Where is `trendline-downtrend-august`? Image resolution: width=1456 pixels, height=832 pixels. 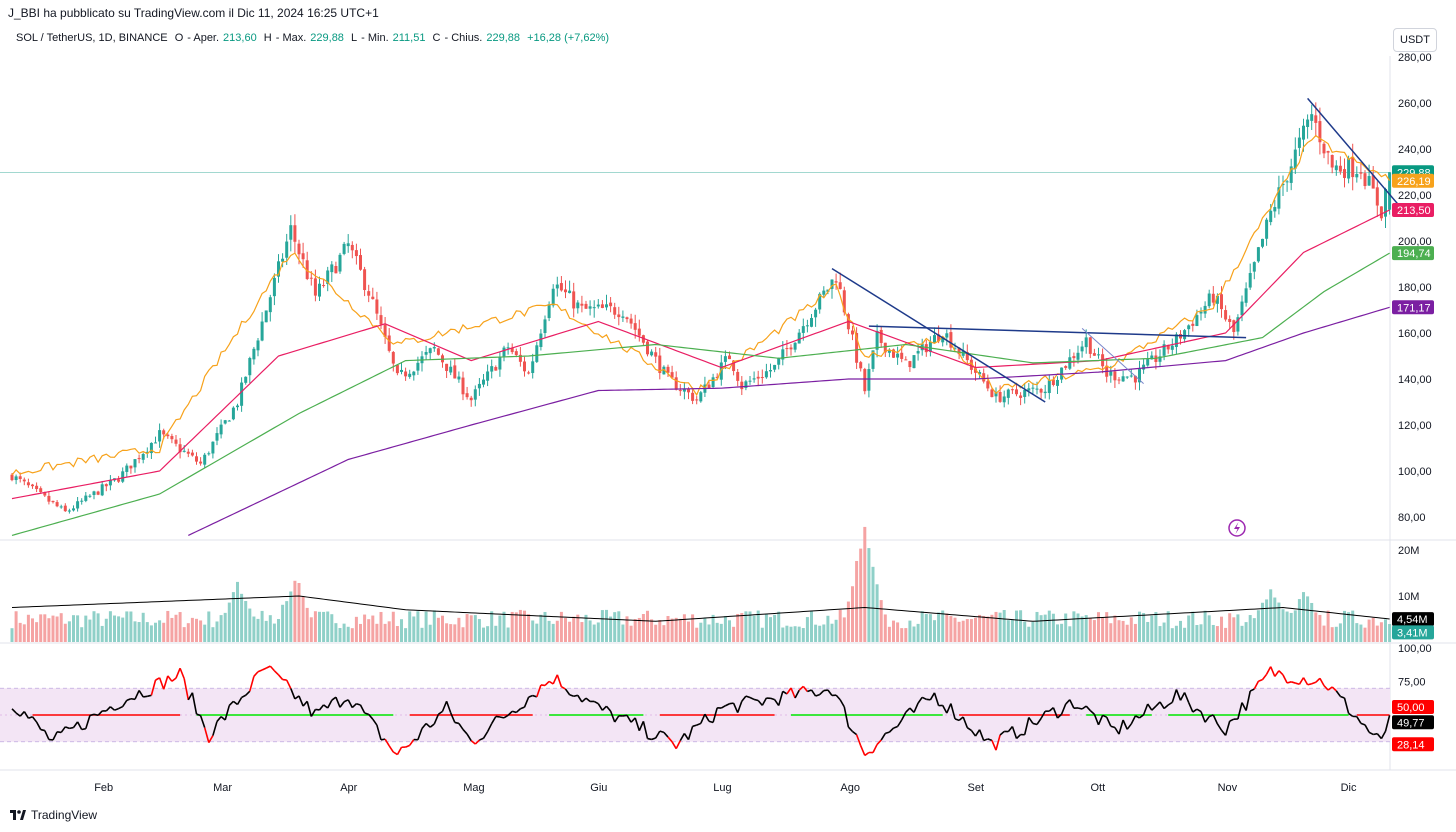
trendline-downtrend-august is located at coordinates (938, 335).